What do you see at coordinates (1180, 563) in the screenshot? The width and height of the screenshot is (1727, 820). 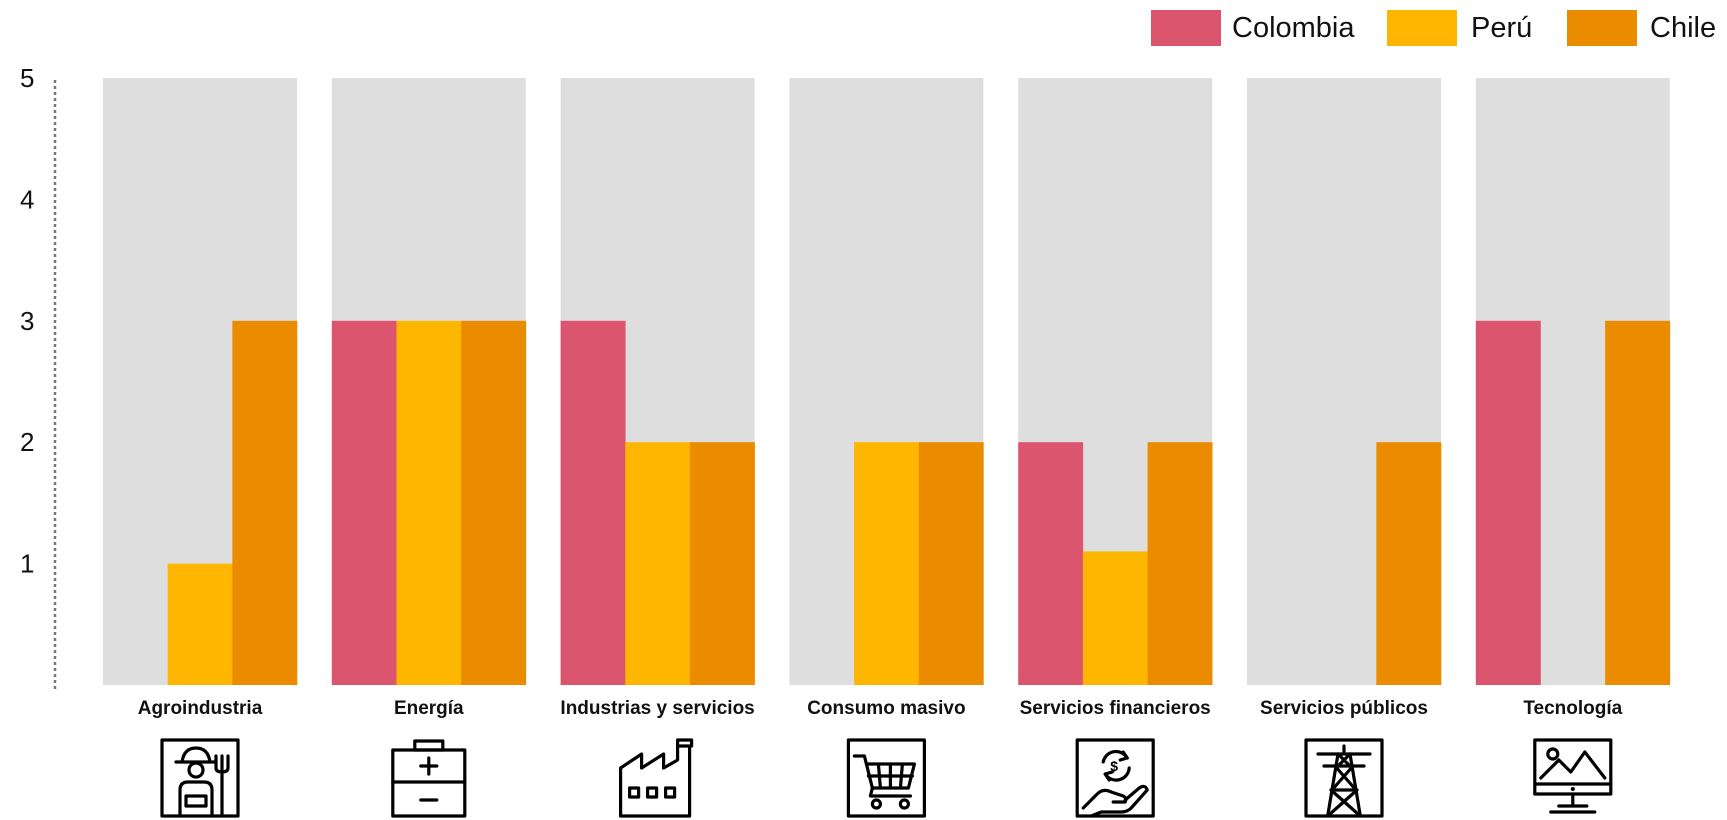 I see `bar-chile-servicios-financieros` at bounding box center [1180, 563].